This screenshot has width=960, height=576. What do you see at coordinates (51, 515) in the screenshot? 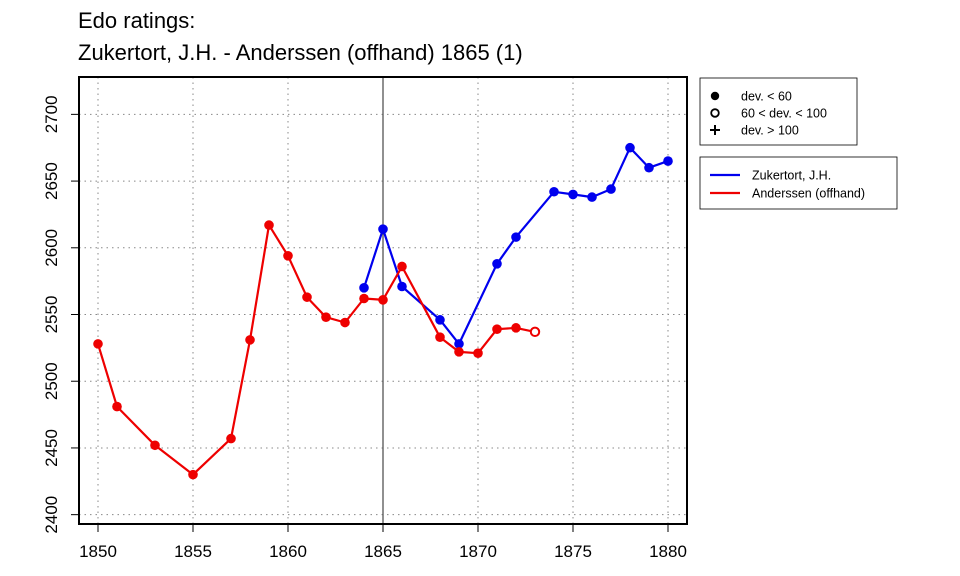
I see `y-tick-label: 2400` at bounding box center [51, 515].